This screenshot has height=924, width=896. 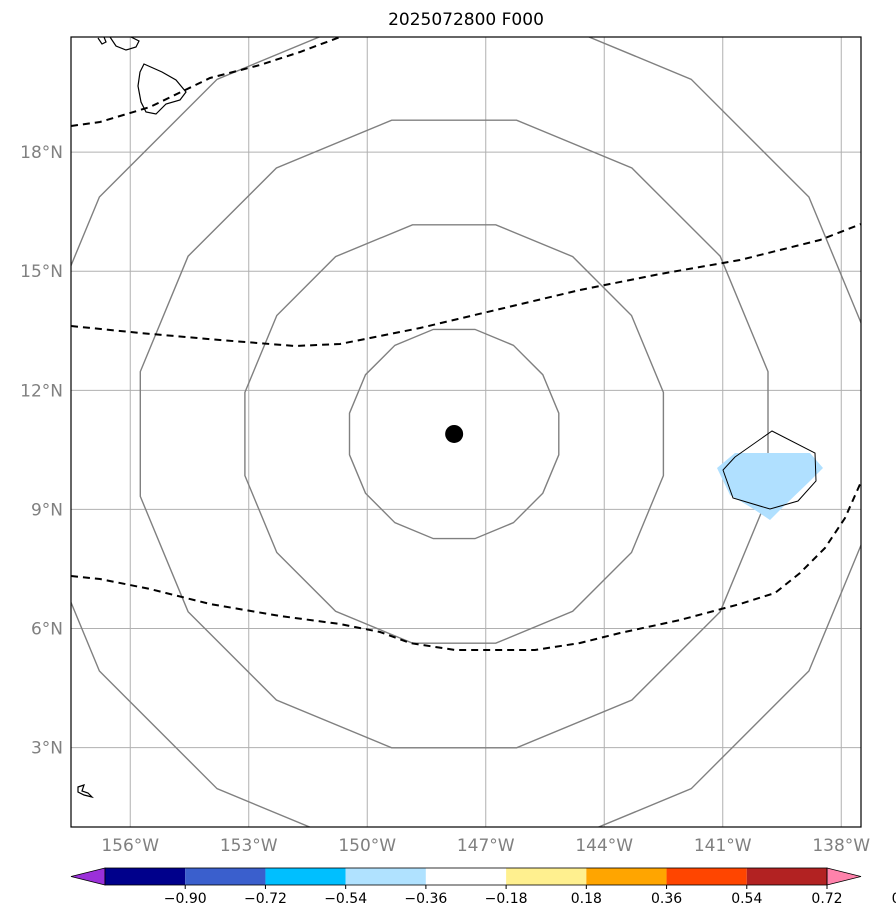 What do you see at coordinates (85, 791) in the screenshot?
I see `coastline-small-island` at bounding box center [85, 791].